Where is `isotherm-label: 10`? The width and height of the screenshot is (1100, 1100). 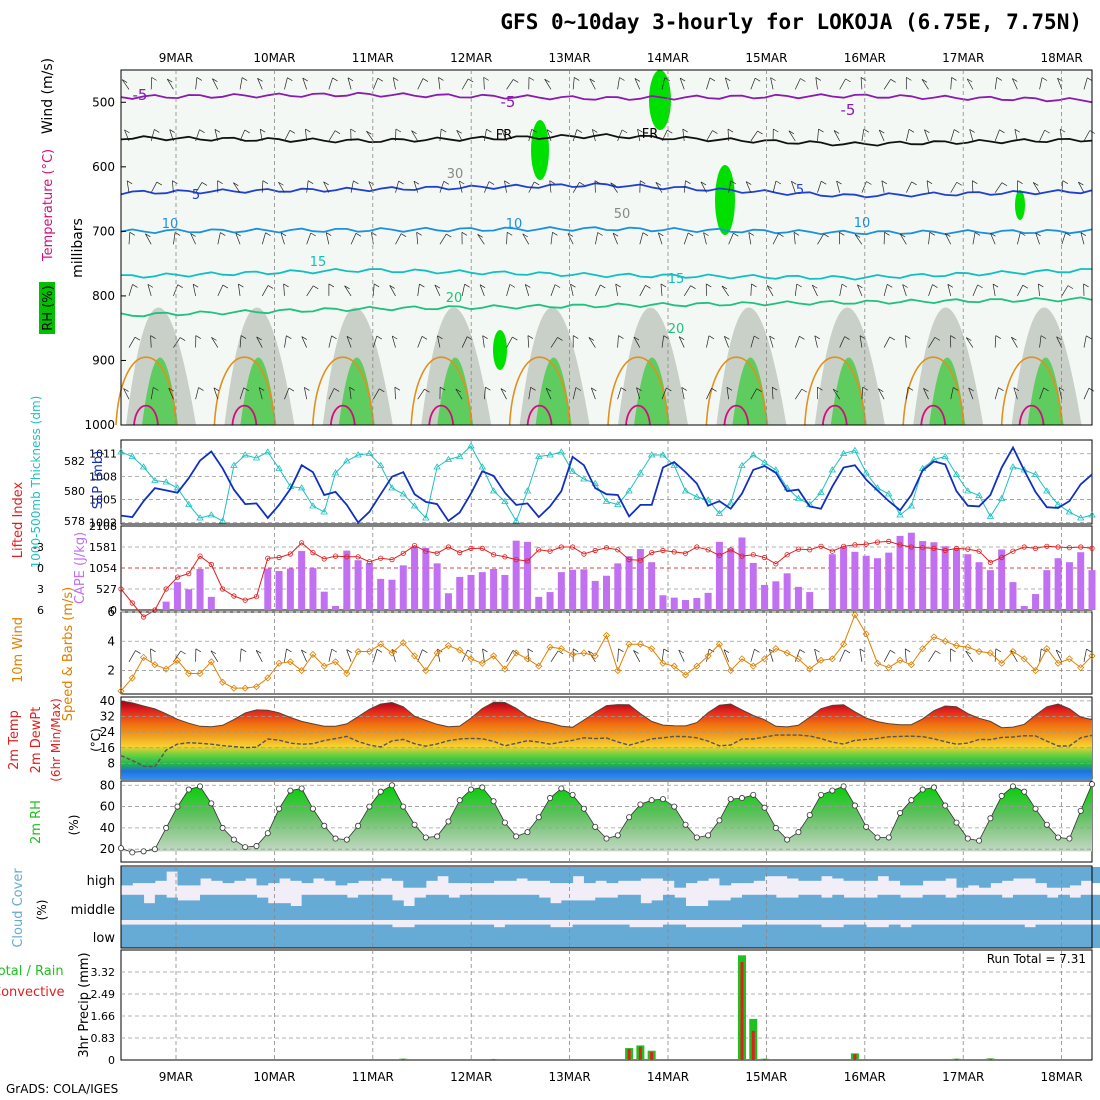 isotherm-label: 10 is located at coordinates (862, 223).